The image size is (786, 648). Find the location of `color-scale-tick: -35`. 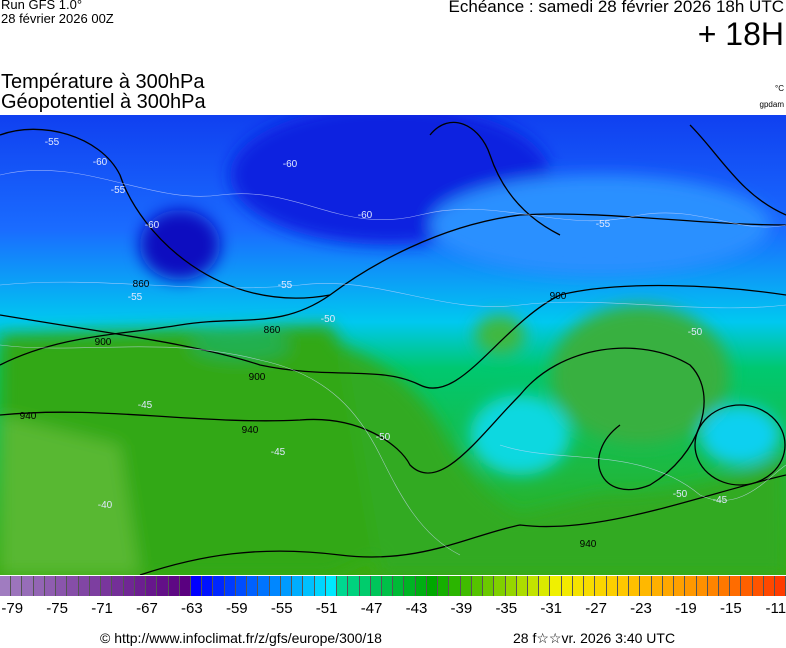

color-scale-tick: -35 is located at coordinates (506, 608).